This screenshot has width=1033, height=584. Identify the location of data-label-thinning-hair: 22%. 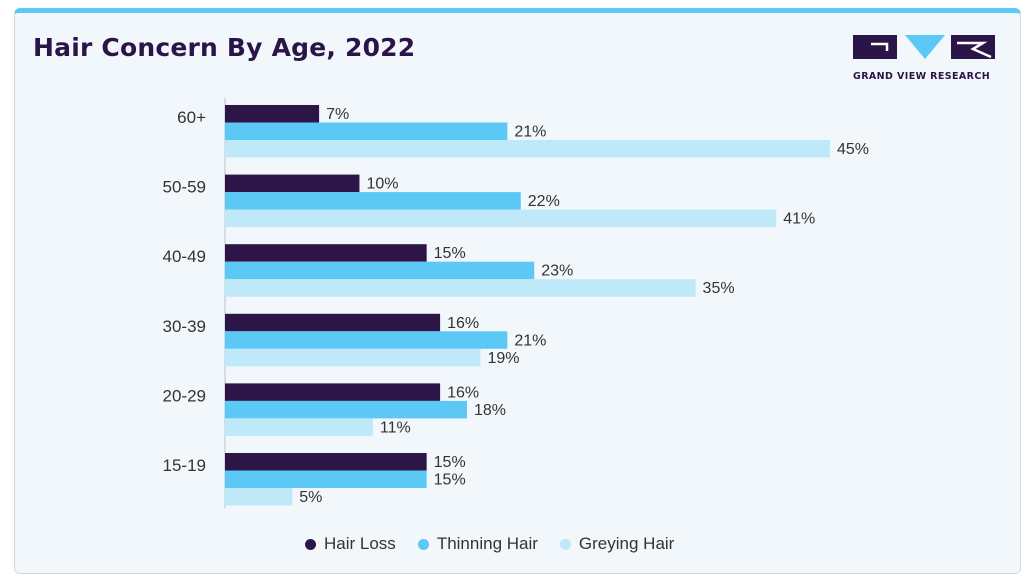
(544, 201).